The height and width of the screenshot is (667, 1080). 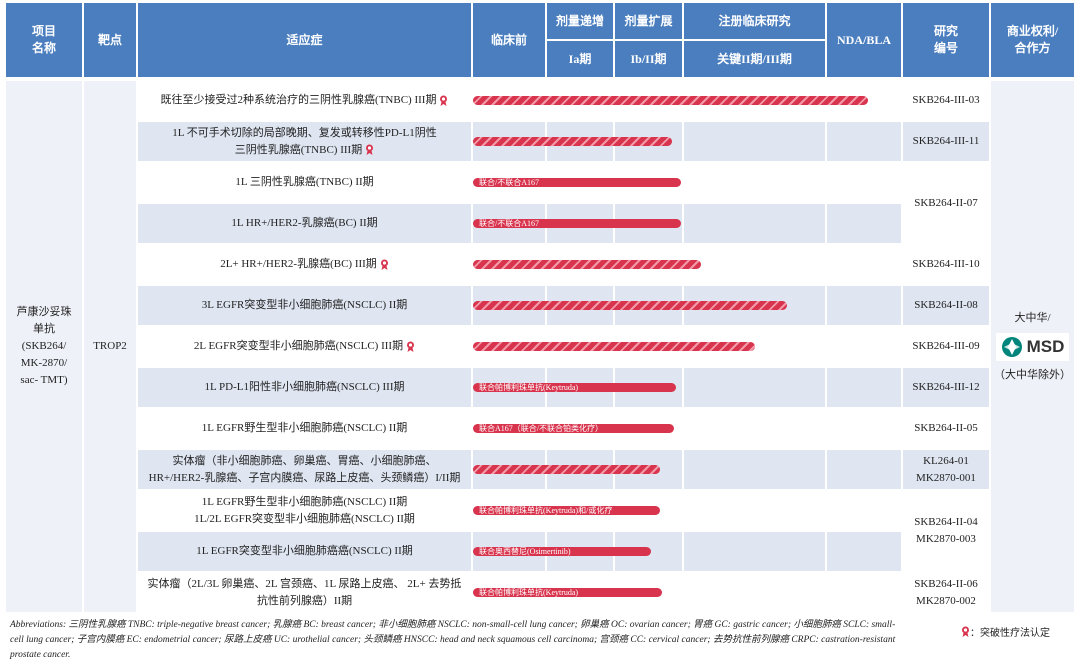 I want to click on indication-text: 1L 三阴性乳腺癌(TNBC) II期, so click(x=304, y=182).